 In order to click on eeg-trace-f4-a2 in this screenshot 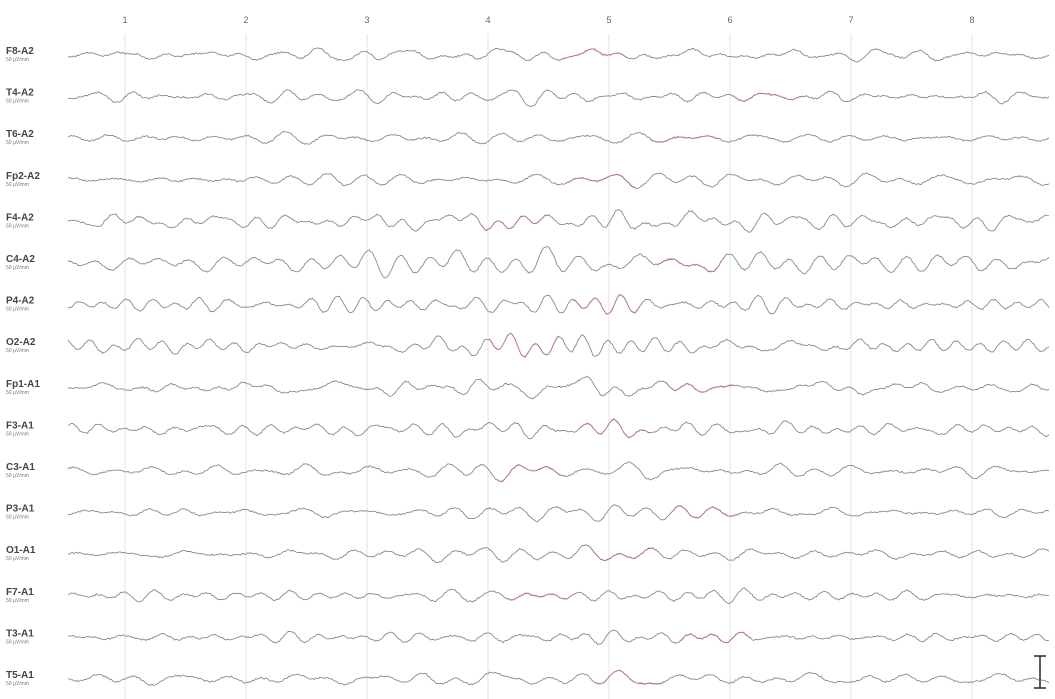, I will do `click(558, 221)`.